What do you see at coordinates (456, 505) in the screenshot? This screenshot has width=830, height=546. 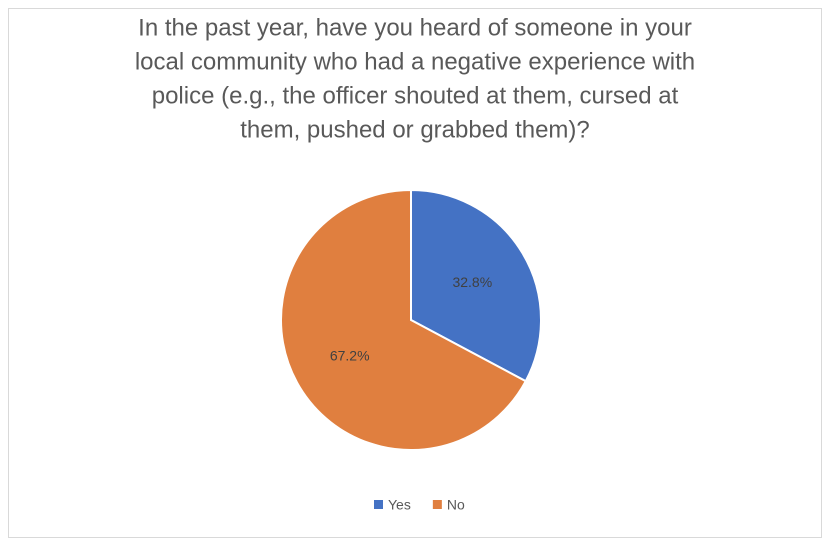 I see `legend-label: No` at bounding box center [456, 505].